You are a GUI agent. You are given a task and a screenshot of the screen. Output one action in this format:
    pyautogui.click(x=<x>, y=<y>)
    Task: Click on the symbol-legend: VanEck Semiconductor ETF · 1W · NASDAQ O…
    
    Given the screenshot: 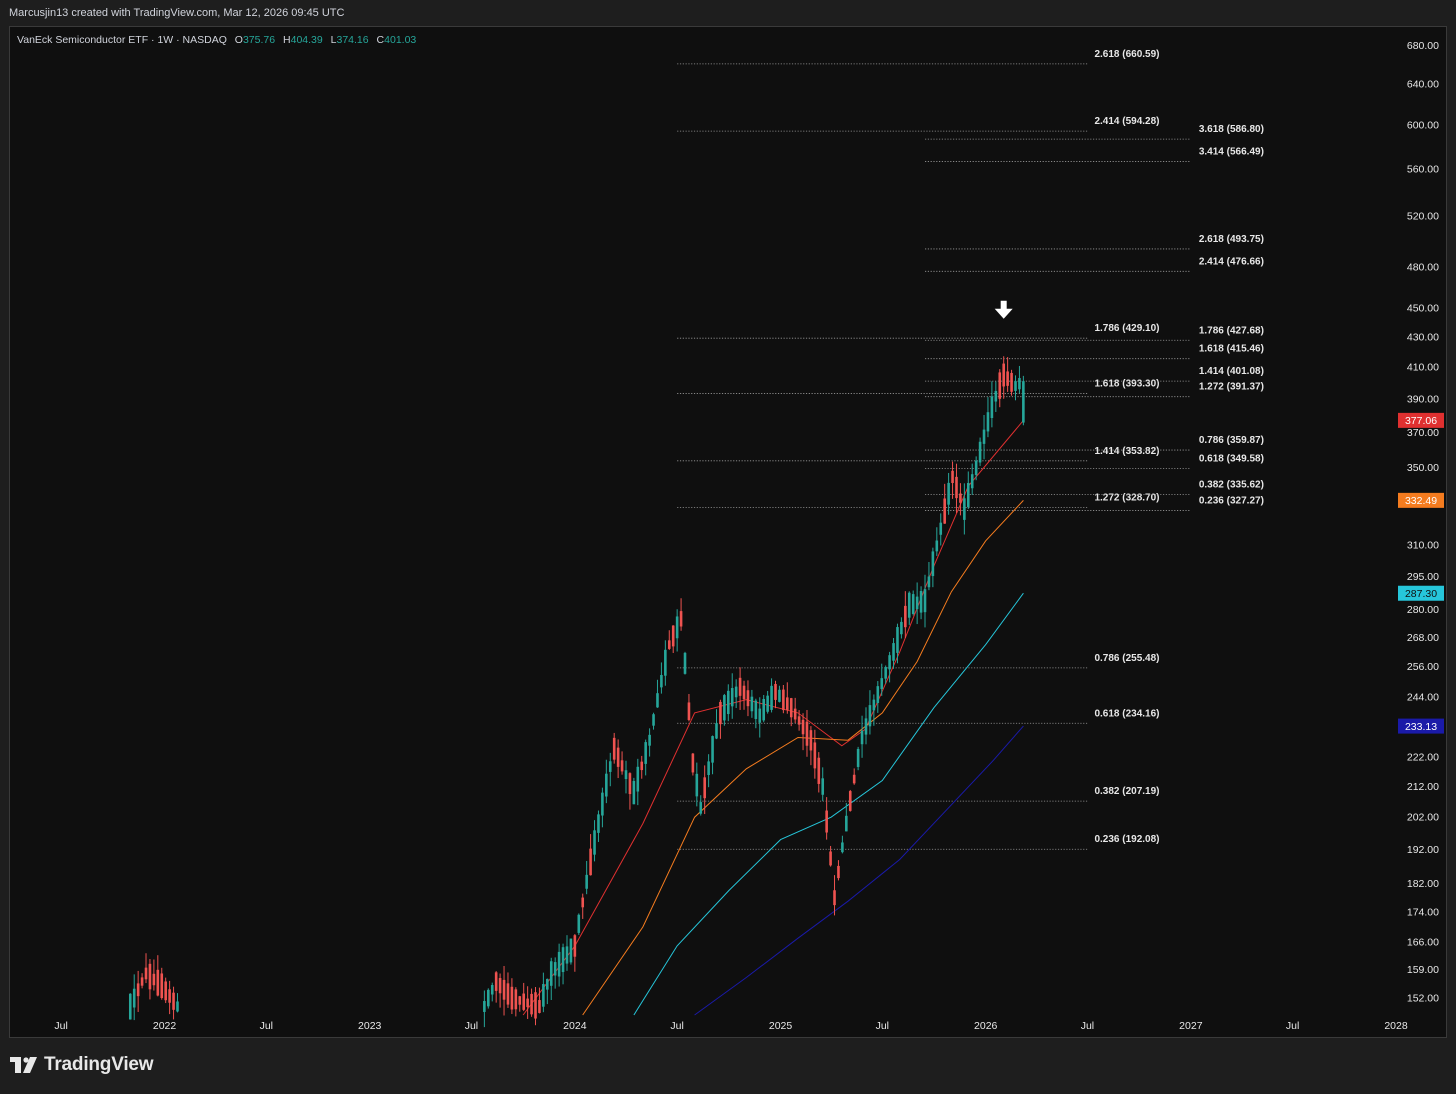 What is the action you would take?
    pyautogui.click(x=216, y=40)
    